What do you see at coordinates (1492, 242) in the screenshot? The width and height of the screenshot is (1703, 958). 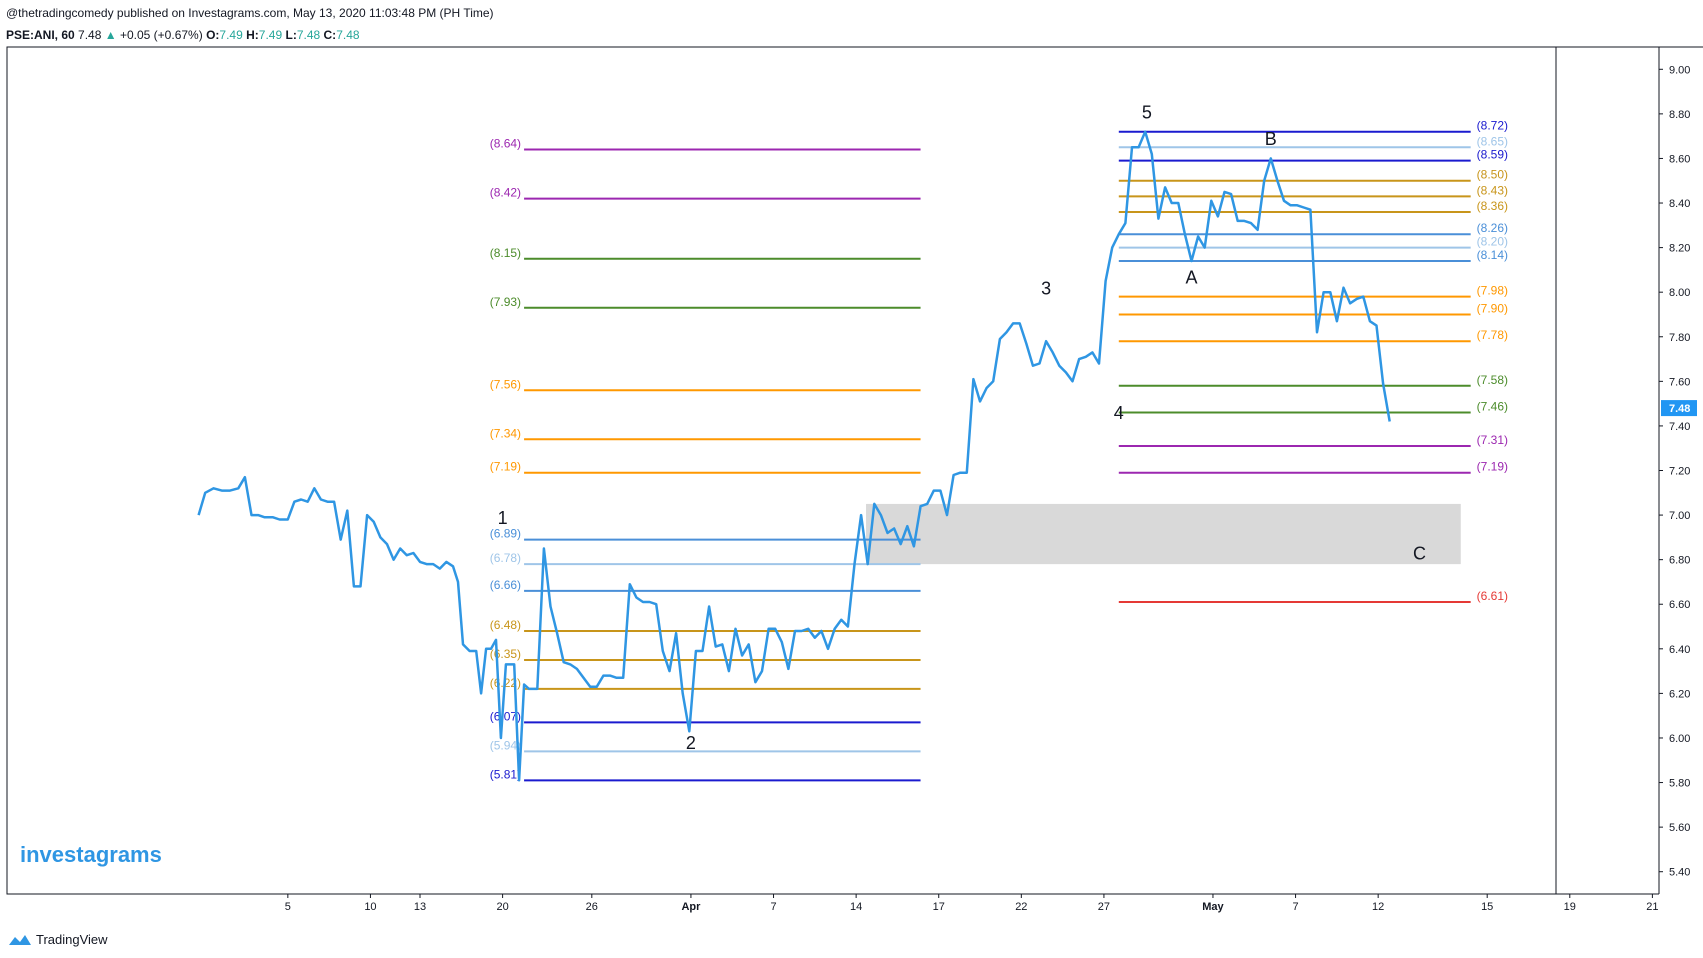 I see `fib-label: (8.20)` at bounding box center [1492, 242].